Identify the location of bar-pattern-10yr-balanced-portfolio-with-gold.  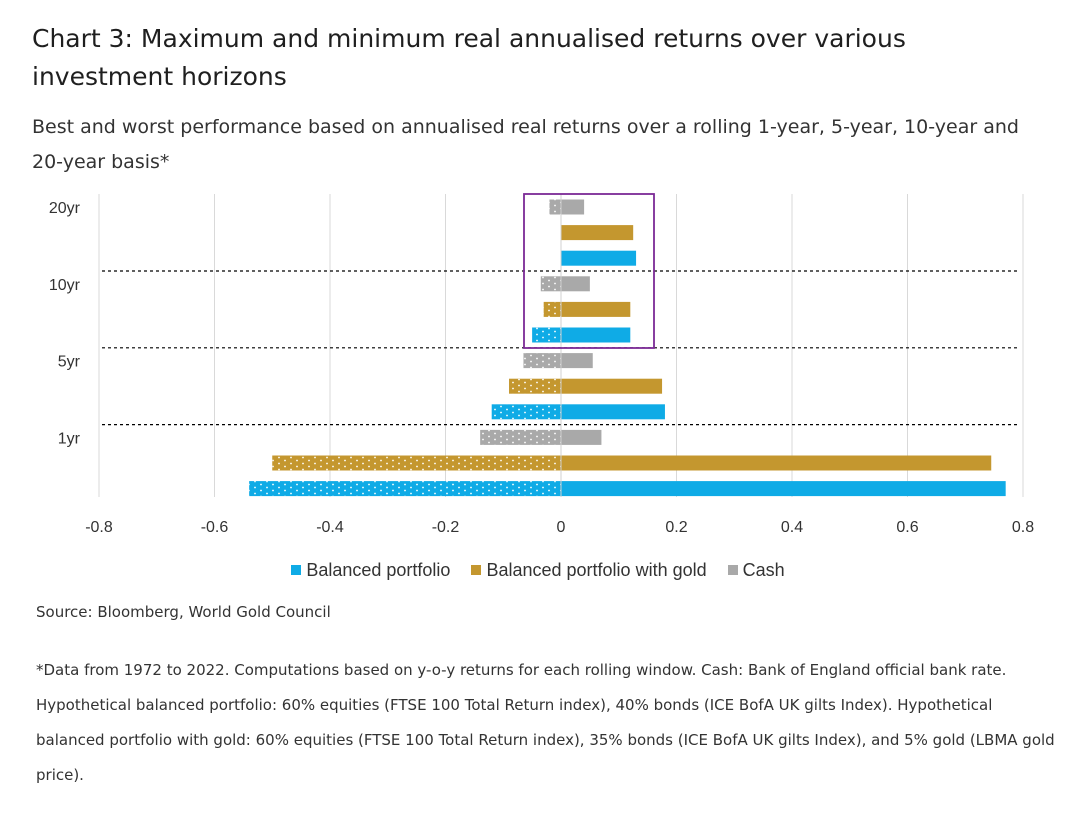
(552, 309).